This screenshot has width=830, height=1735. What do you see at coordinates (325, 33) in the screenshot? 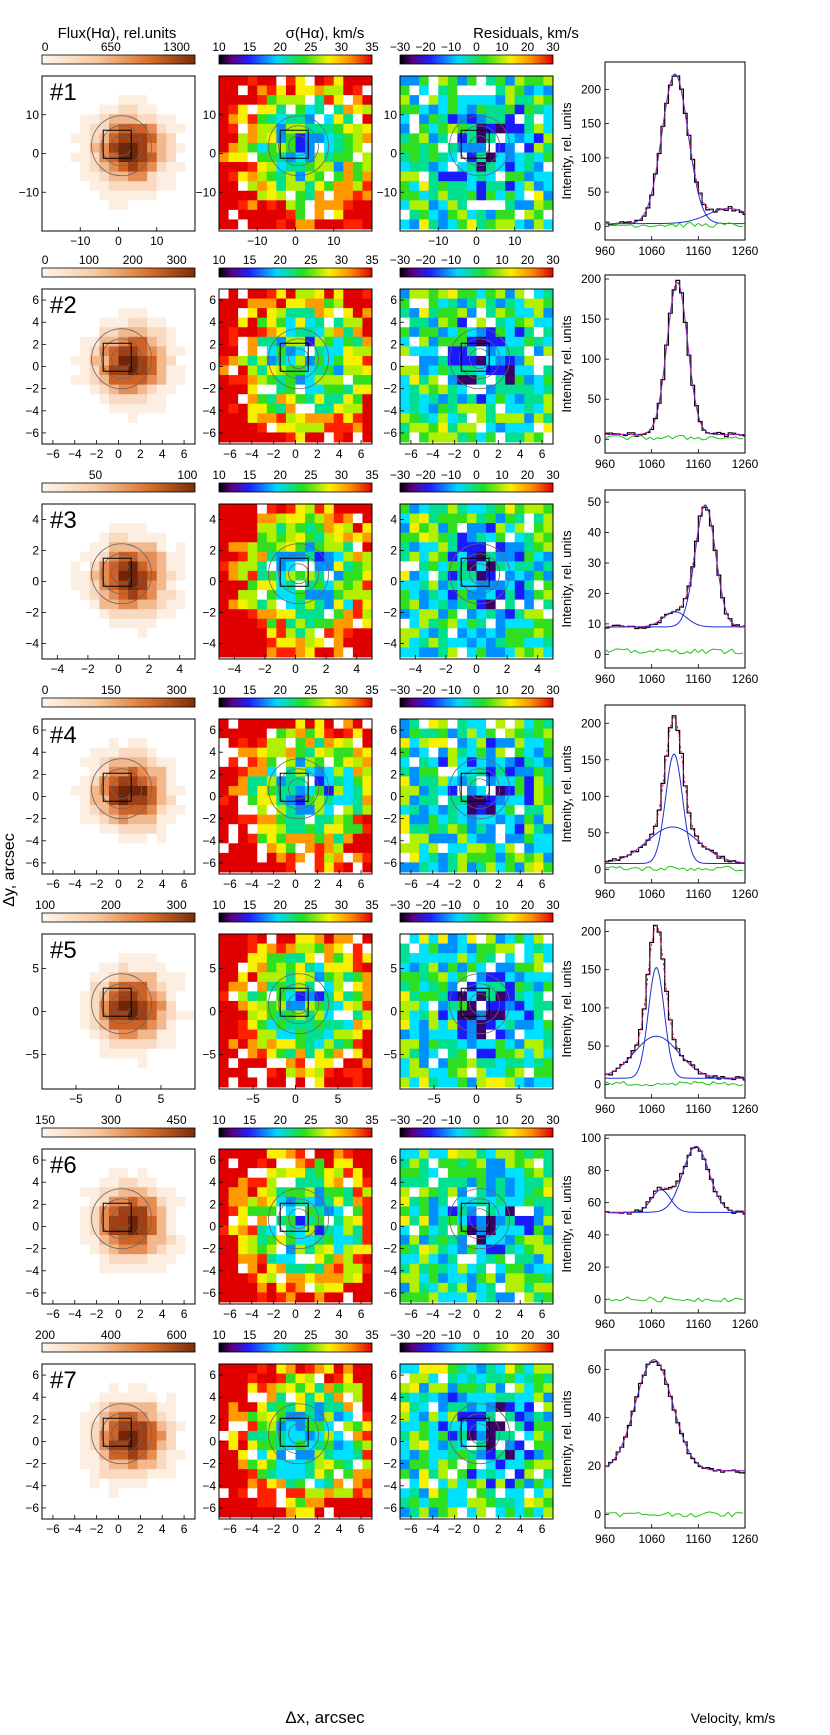
I see `col-title-sigma: σ(Hα), km/s` at bounding box center [325, 33].